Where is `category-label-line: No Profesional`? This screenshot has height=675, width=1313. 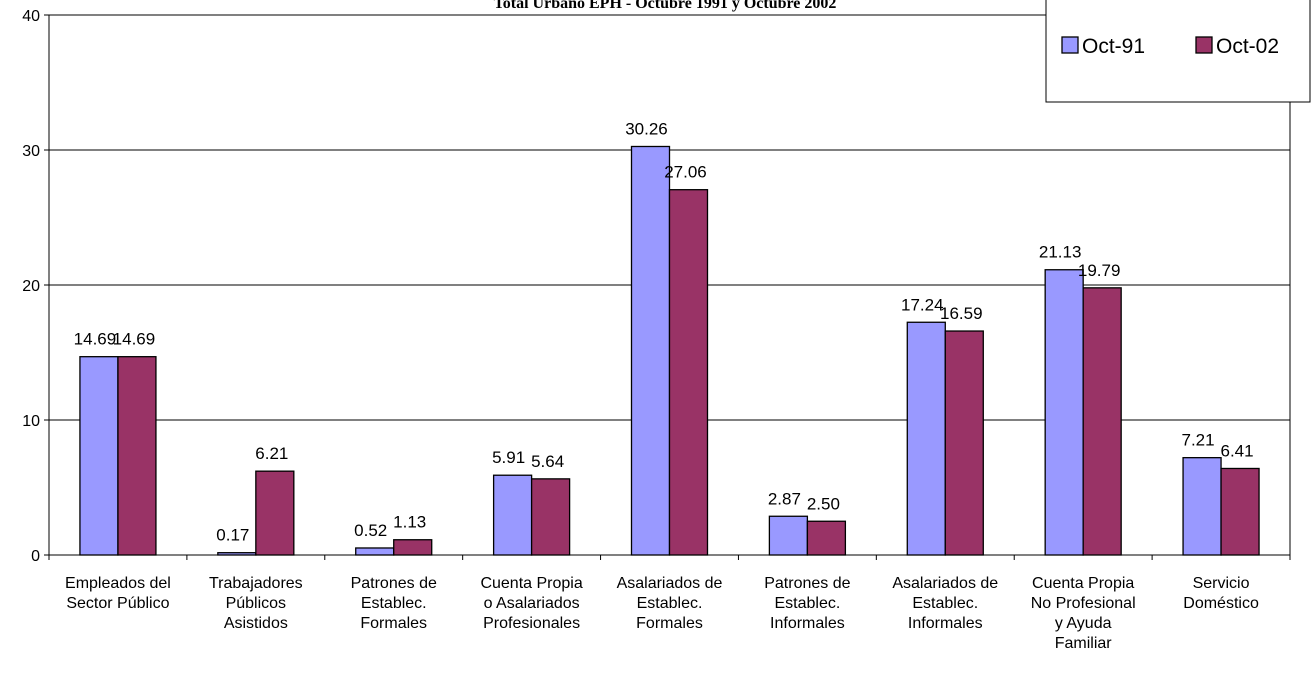 category-label-line: No Profesional is located at coordinates (1083, 603).